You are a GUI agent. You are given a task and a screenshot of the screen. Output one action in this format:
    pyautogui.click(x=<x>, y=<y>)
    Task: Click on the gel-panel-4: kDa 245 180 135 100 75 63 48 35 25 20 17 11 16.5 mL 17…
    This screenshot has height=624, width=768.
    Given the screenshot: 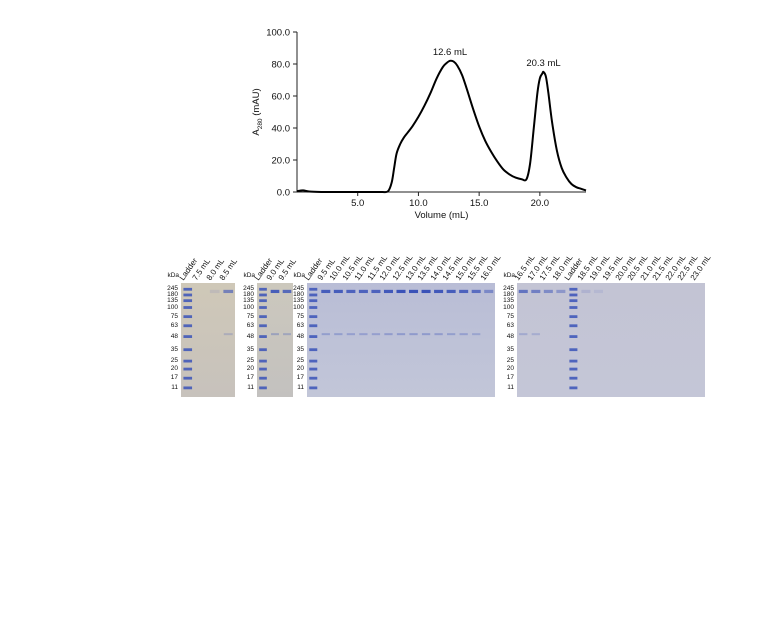 What is the action you would take?
    pyautogui.click(x=603, y=325)
    